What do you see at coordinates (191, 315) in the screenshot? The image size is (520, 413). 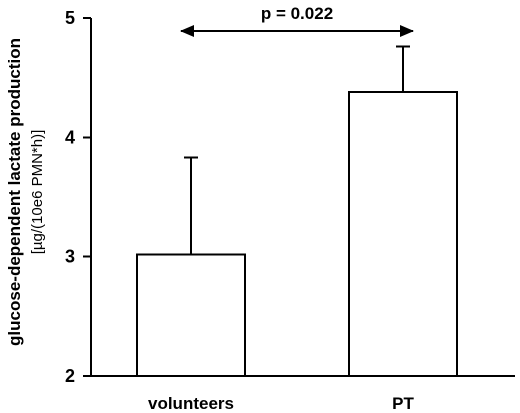 I see `bar-volunteers` at bounding box center [191, 315].